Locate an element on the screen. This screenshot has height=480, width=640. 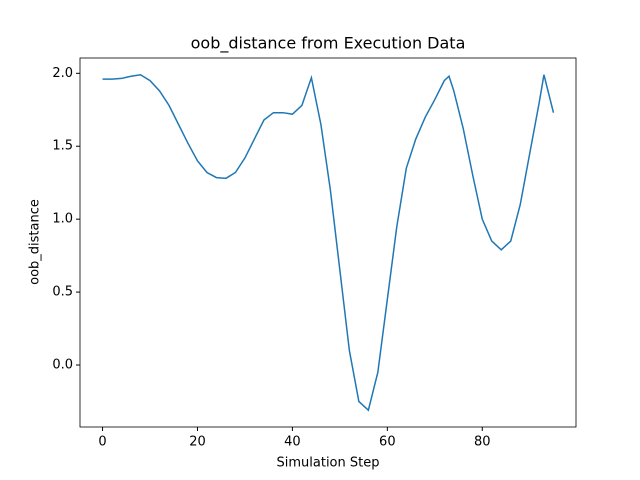
y-tick-label: 0.5 is located at coordinates (62, 292).